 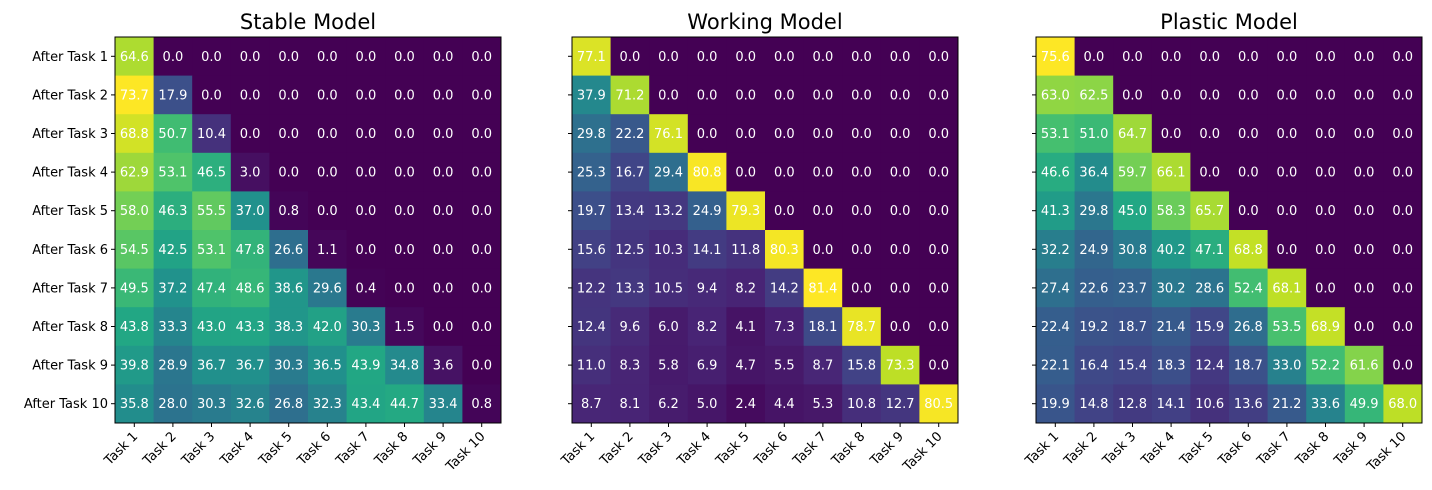 What do you see at coordinates (1093, 173) in the screenshot?
I see `cell-value-label: 36.4` at bounding box center [1093, 173].